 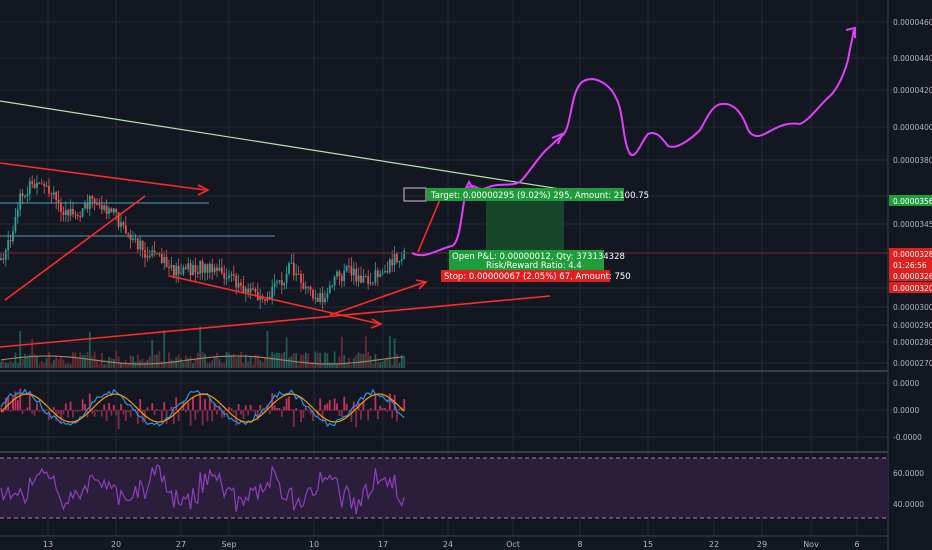 What do you see at coordinates (48, 544) in the screenshot?
I see `time-tick-label: 13` at bounding box center [48, 544].